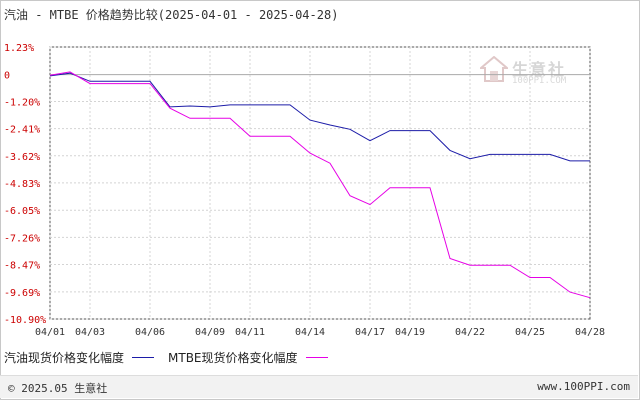  I want to click on x-tick-label: 04/28, so click(590, 332).